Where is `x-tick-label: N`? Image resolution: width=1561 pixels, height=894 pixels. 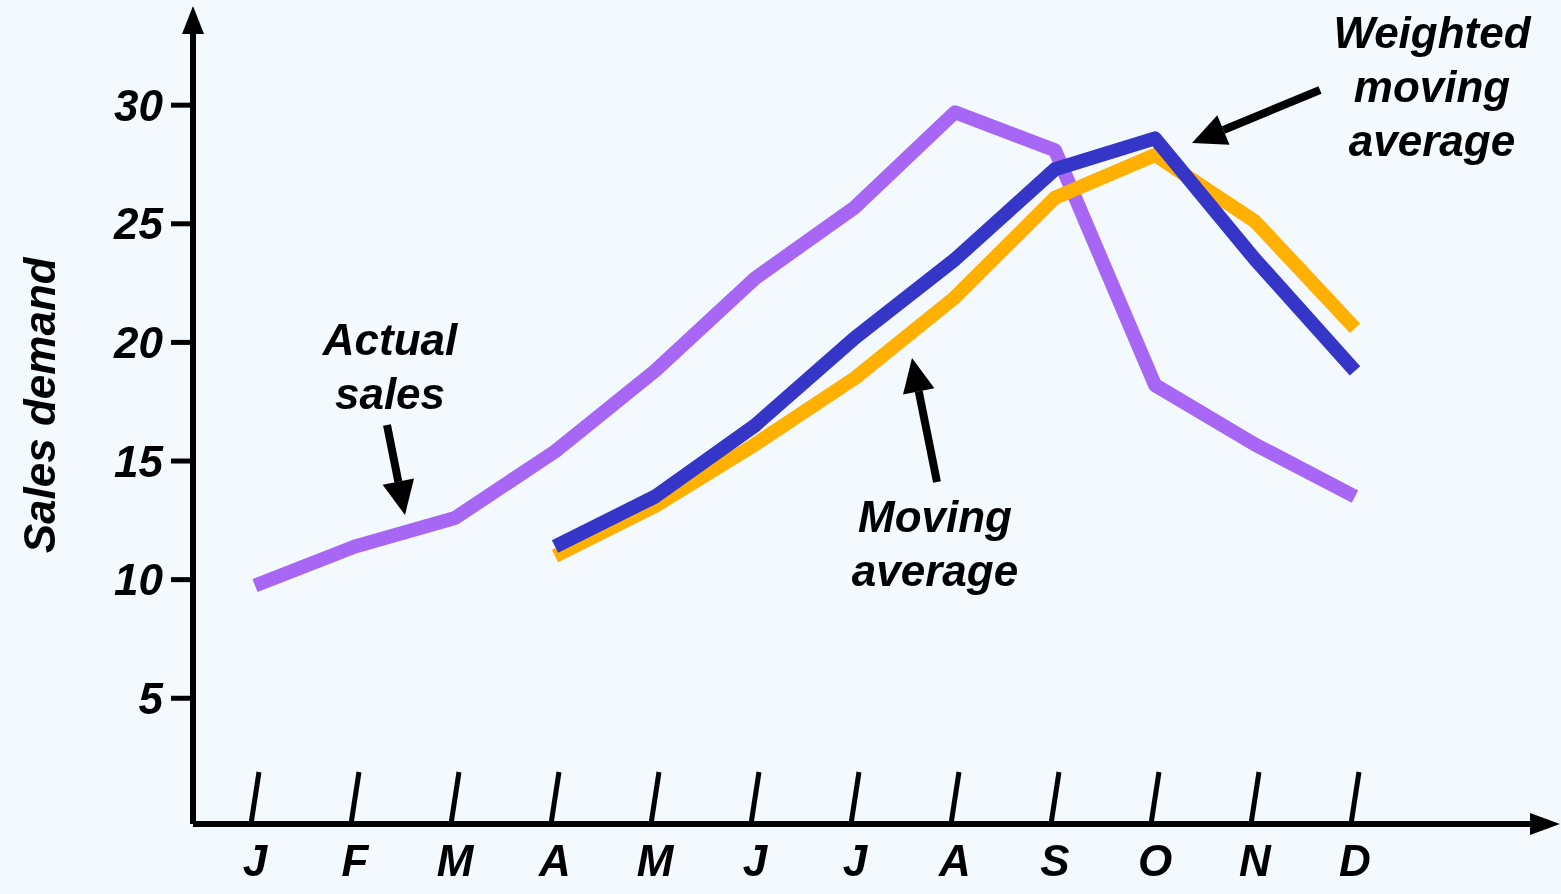
x-tick-label: N is located at coordinates (1256, 860).